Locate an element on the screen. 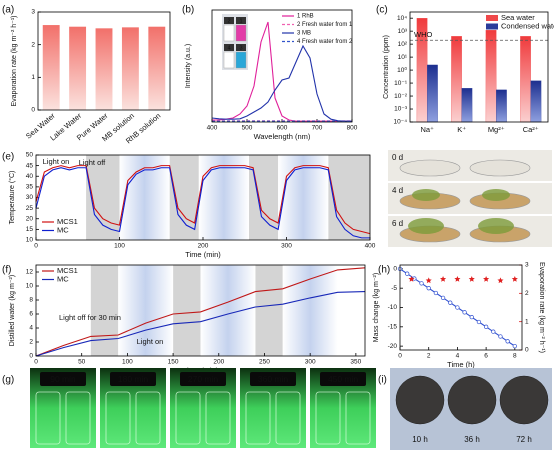  y-tick-label: 35 is located at coordinates (30, 187).